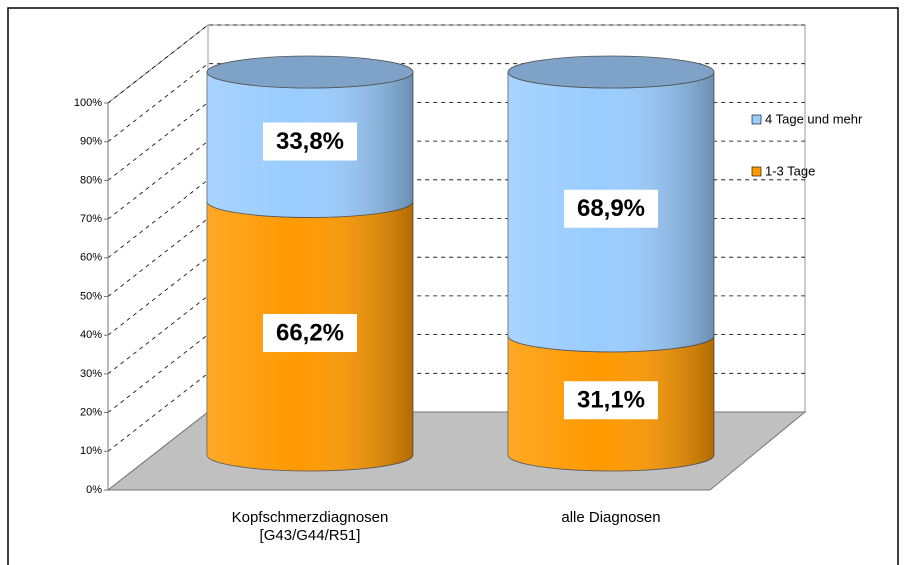 The image size is (907, 565). Describe the element at coordinates (158, 257) in the screenshot. I see `side-wall` at that location.